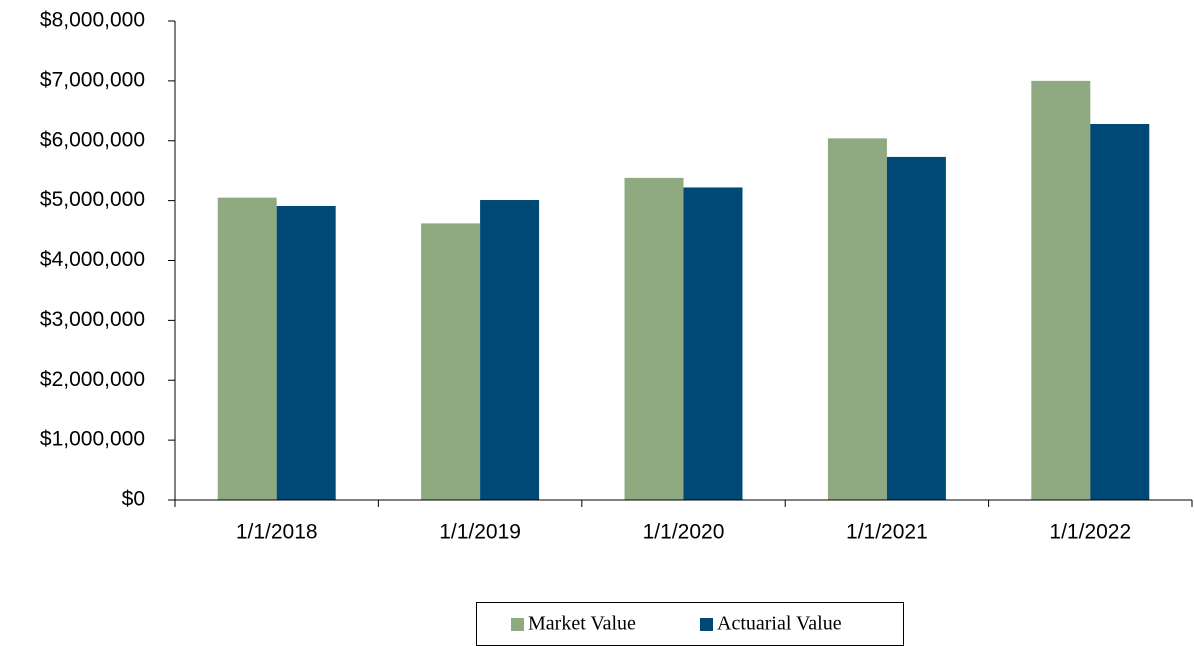 The width and height of the screenshot is (1194, 646). I want to click on legend-label: Actuarial Value, so click(779, 624).